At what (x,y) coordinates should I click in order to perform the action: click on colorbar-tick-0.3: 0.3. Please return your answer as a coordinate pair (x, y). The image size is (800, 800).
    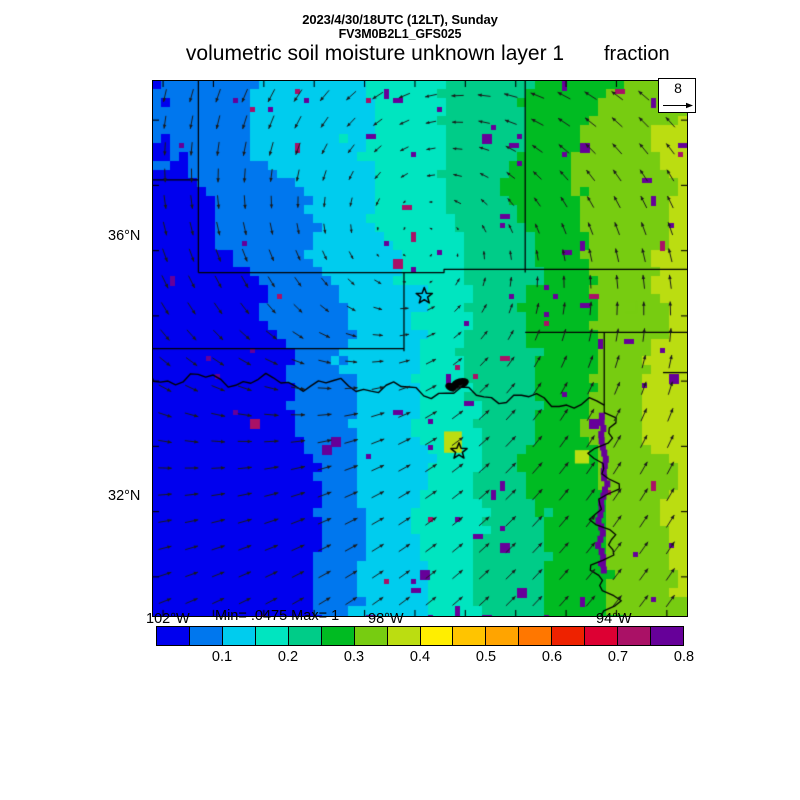
    Looking at the image, I should click on (354, 657).